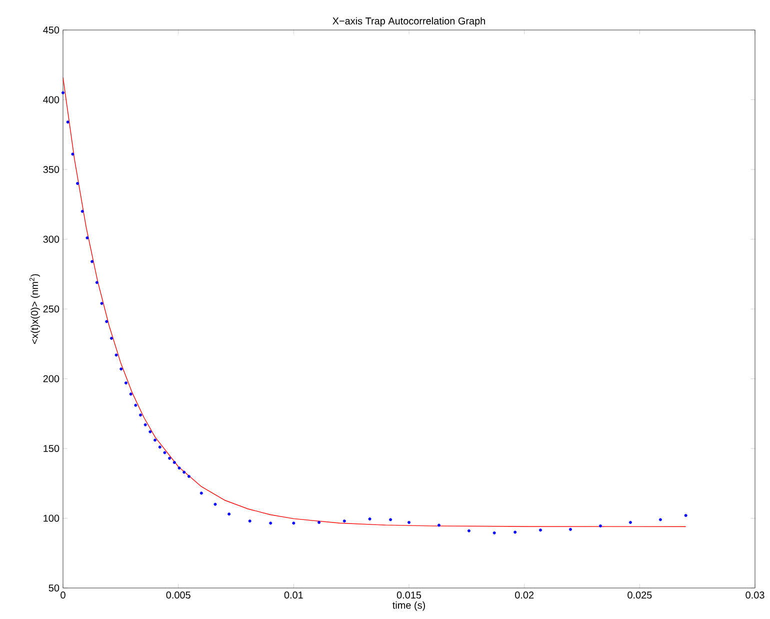 Image resolution: width=770 pixels, height=619 pixels. I want to click on y-axis-title: <x(t)x(0)> (nm$^{2}$), so click(34, 309).